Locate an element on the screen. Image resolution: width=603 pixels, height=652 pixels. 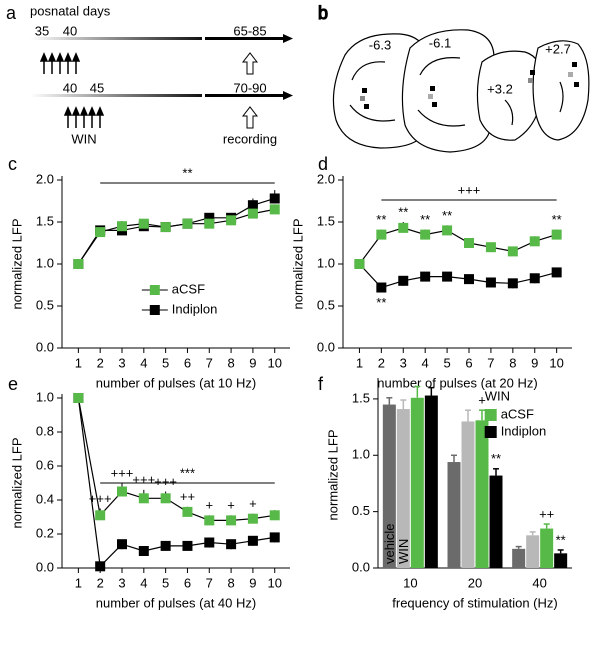
panel-label: e is located at coordinates (13, 384).